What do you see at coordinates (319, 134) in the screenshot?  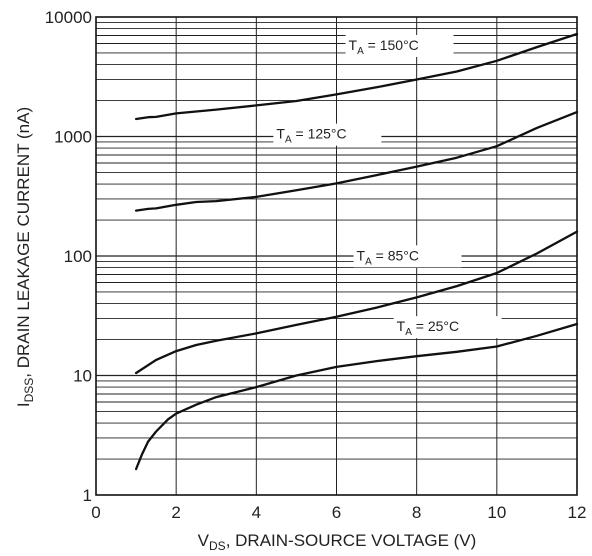 I see `series-label-rest: = 125°C` at bounding box center [319, 134].